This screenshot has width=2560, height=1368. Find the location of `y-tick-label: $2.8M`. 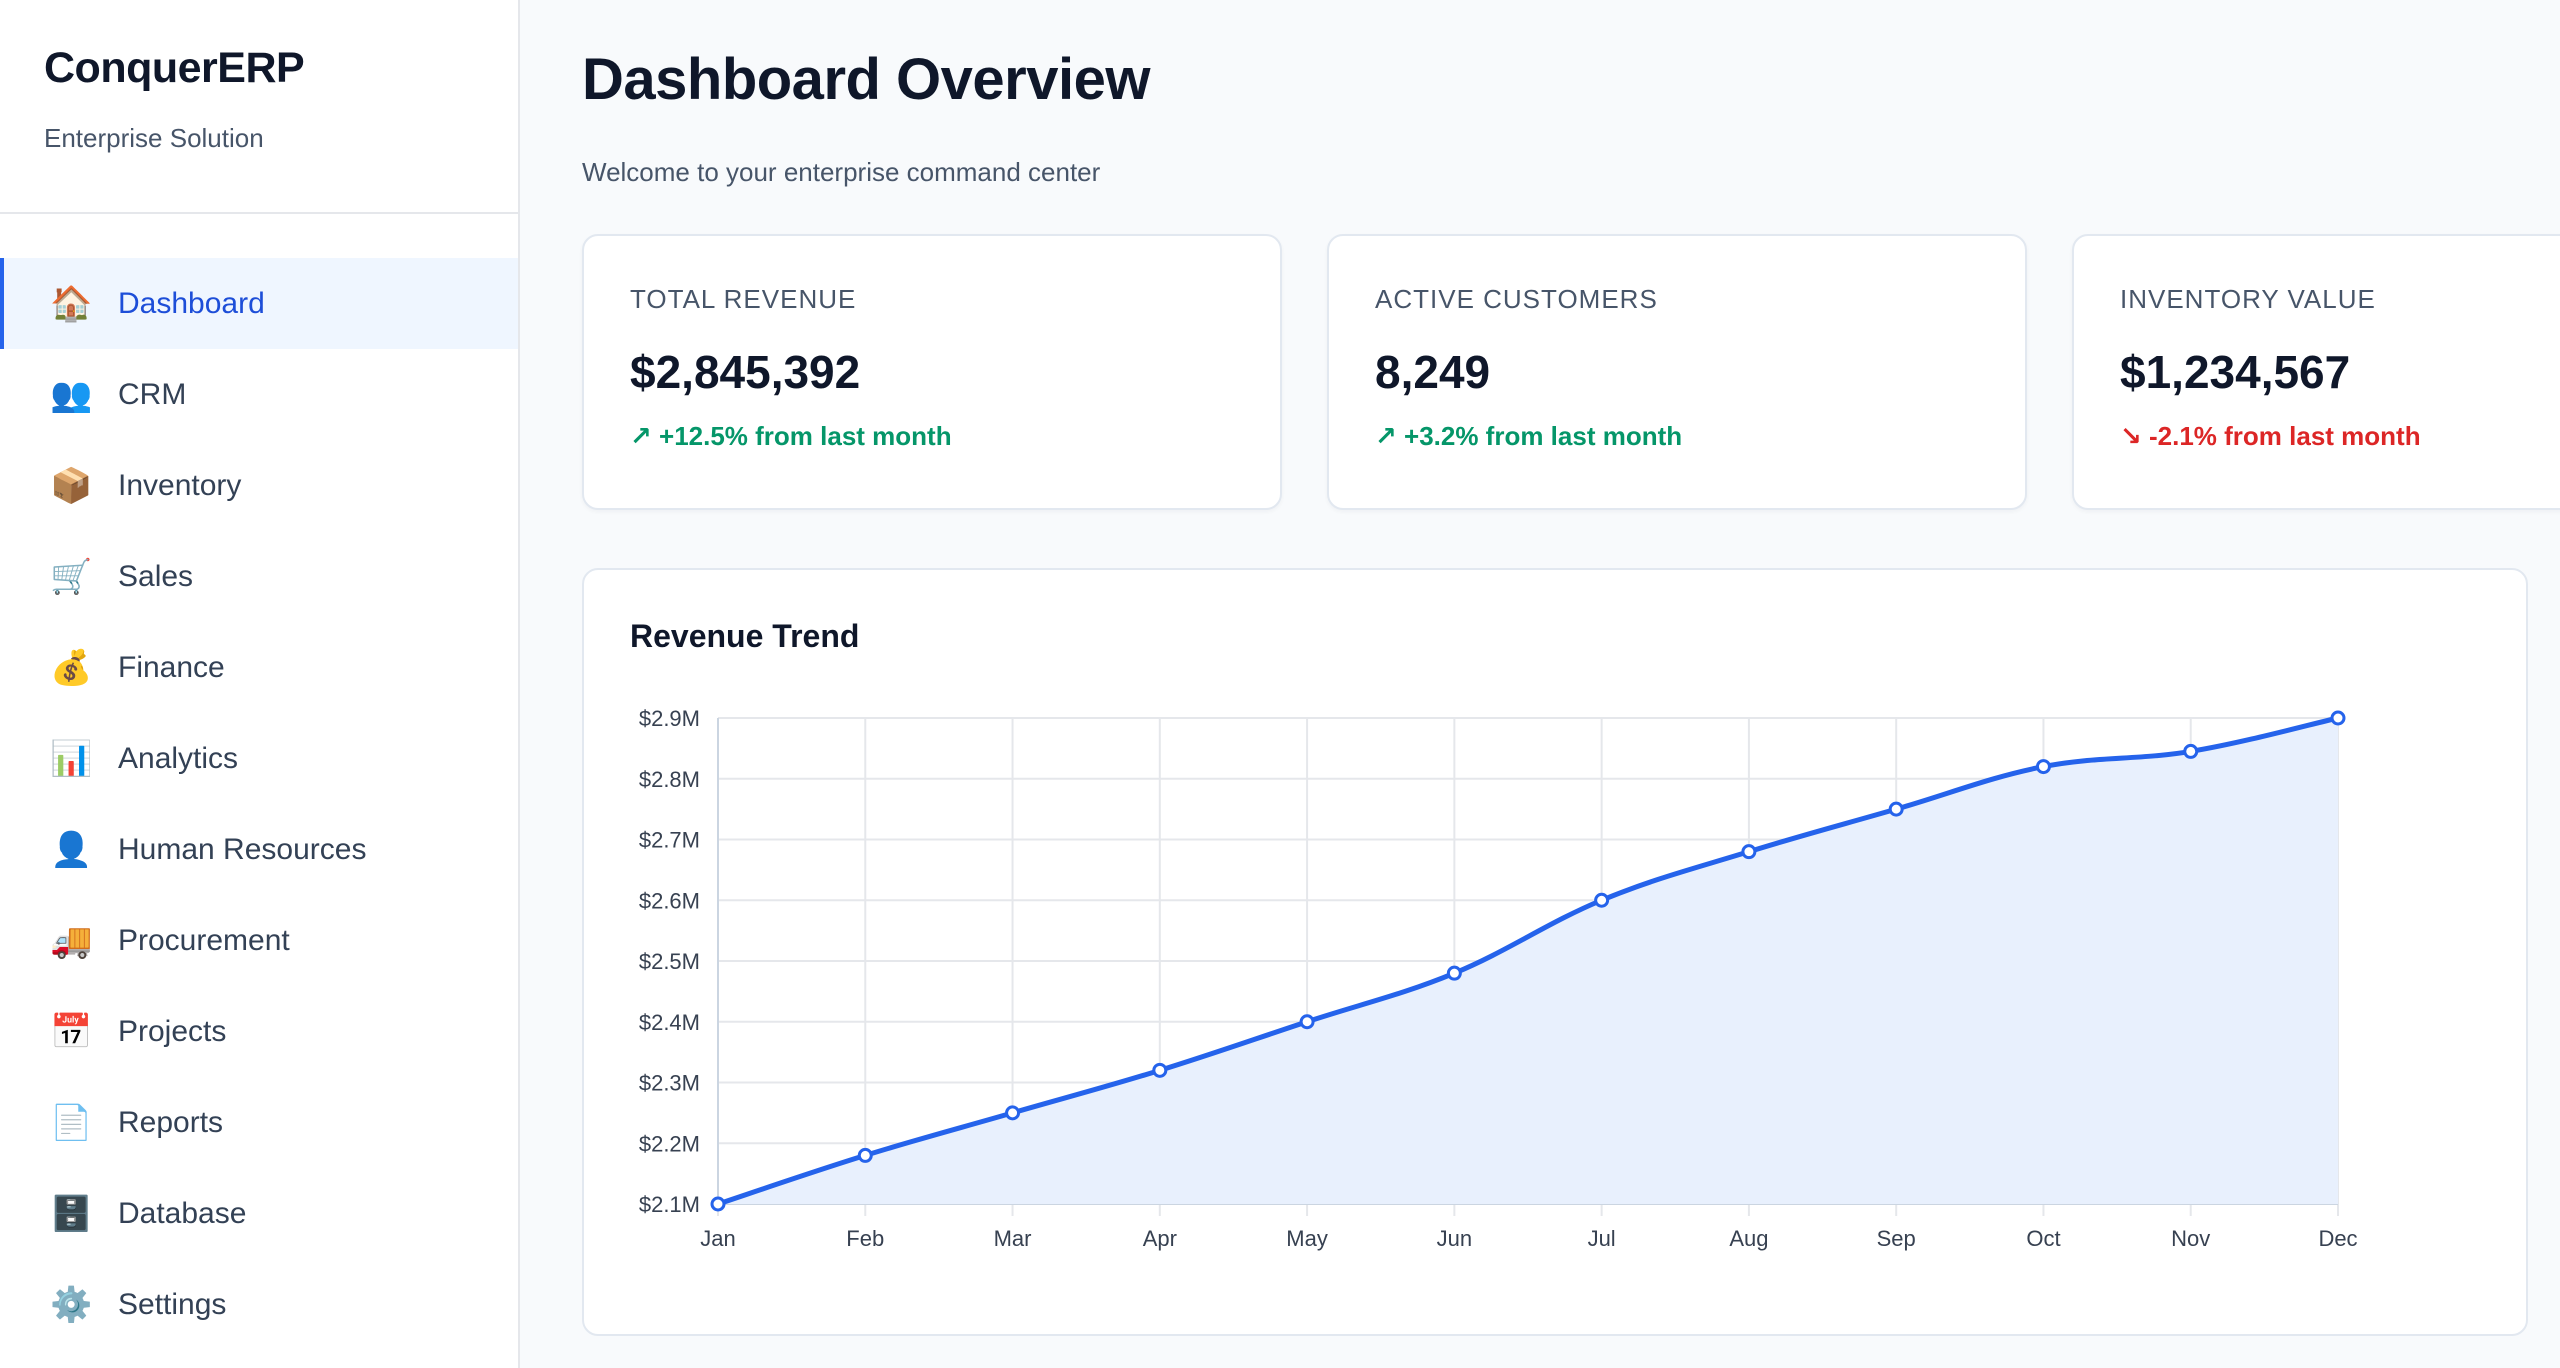

y-tick-label: $2.8M is located at coordinates (669, 779).